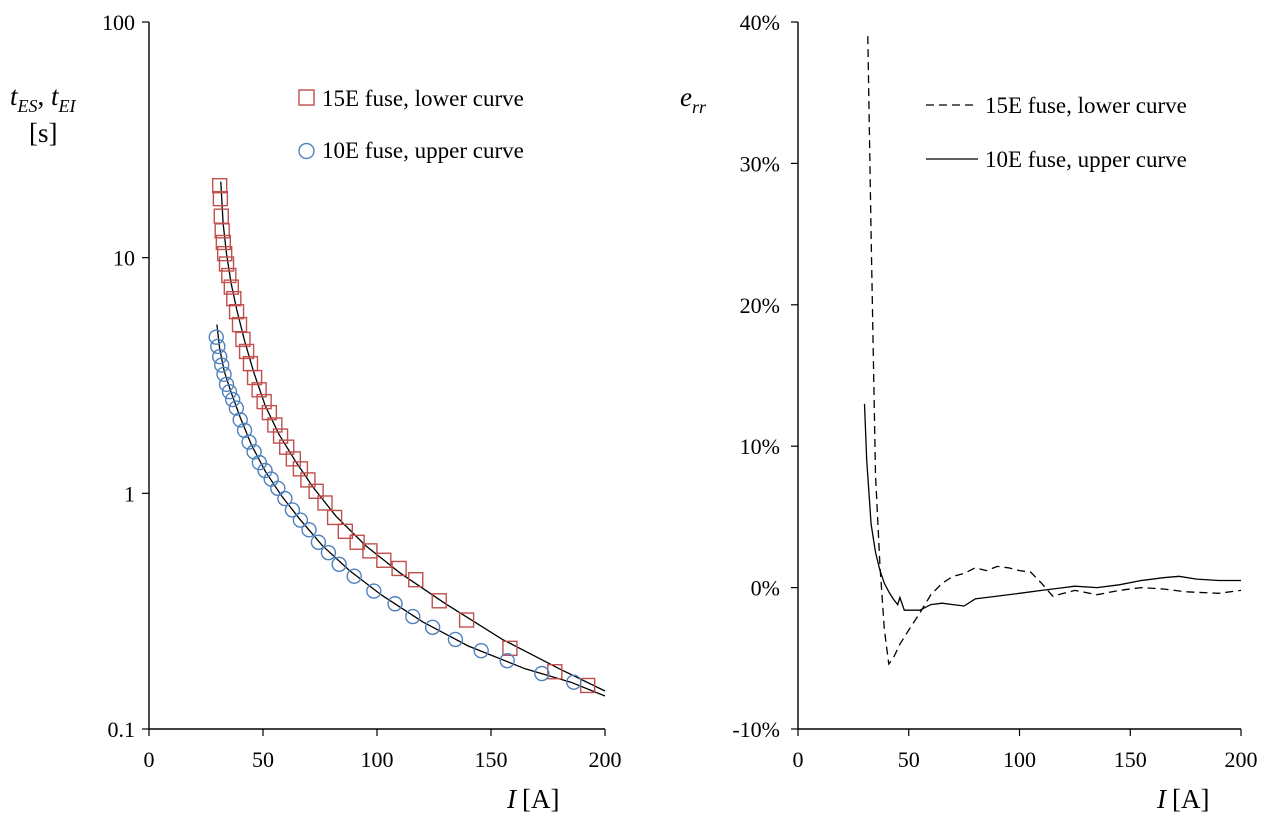  I want to click on left-x-tick-label: 150, so click(491, 759).